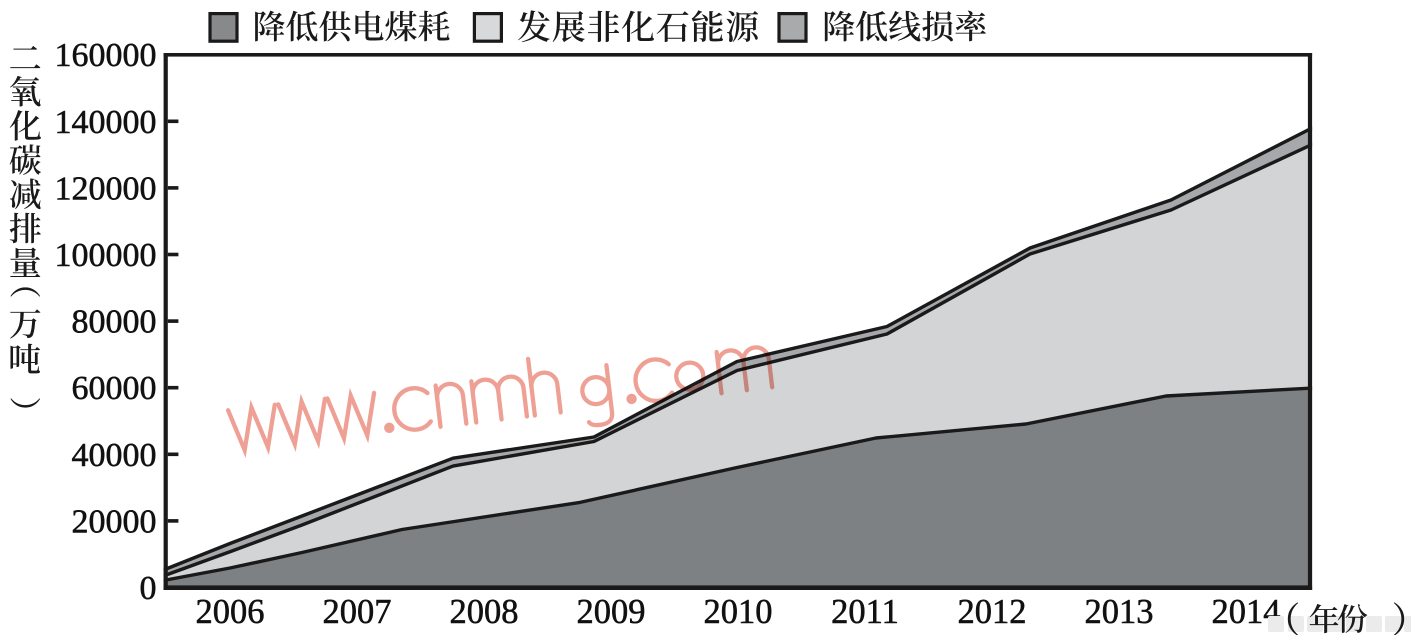 Image resolution: width=1411 pixels, height=635 pixels. I want to click on svg-text: 2011, so click(865, 612).